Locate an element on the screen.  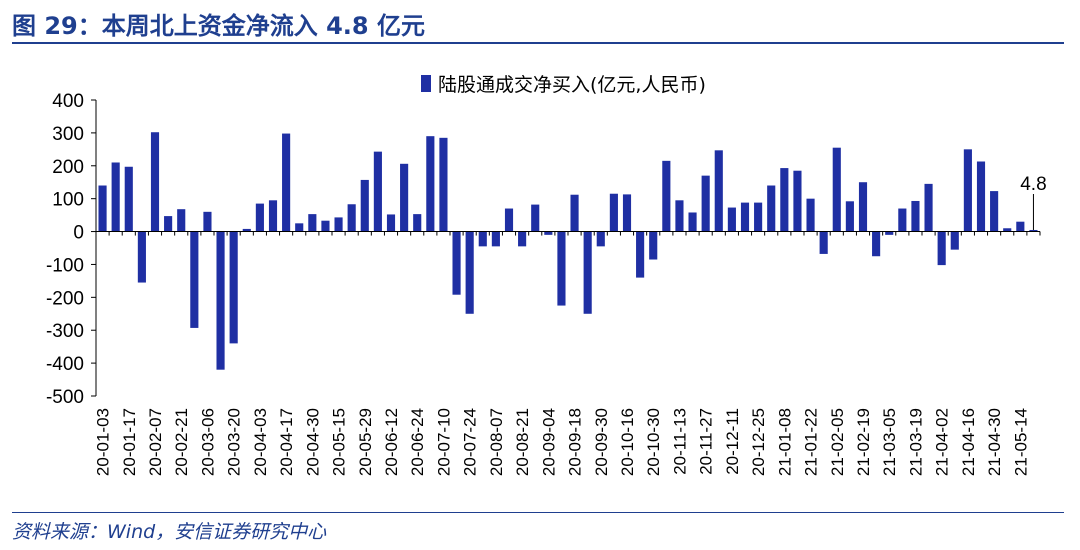
x-tick-label: 21-05-14 is located at coordinates (1020, 442).